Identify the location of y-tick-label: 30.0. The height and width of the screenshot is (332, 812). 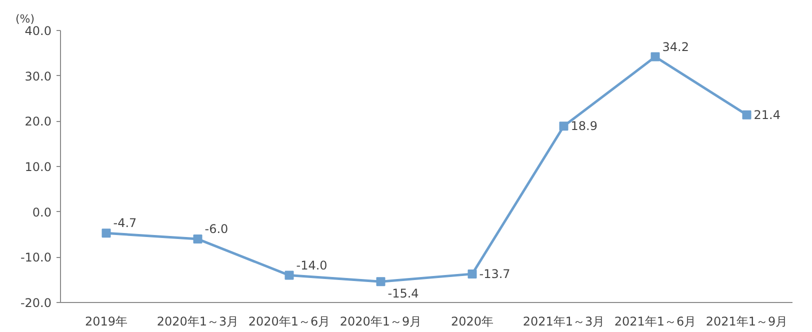
(38, 76).